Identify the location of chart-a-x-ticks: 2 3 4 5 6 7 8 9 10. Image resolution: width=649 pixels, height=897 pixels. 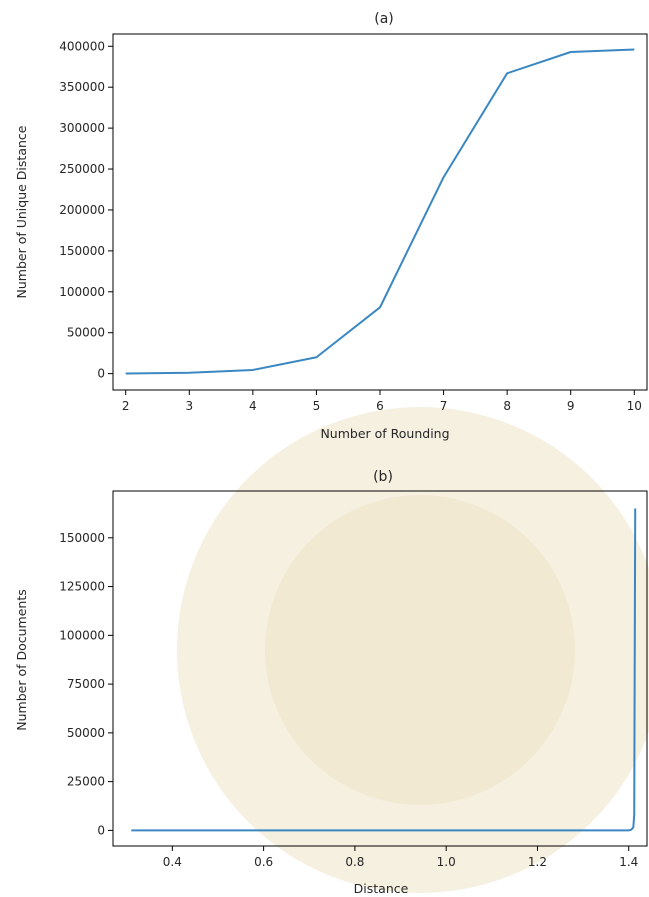
(382, 401).